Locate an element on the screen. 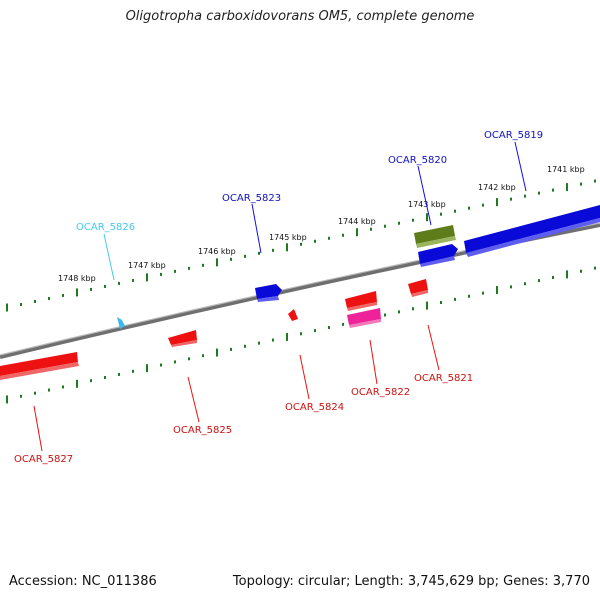 This screenshot has height=600, width=600. gene-ocar-5822-a is located at coordinates (361, 301).